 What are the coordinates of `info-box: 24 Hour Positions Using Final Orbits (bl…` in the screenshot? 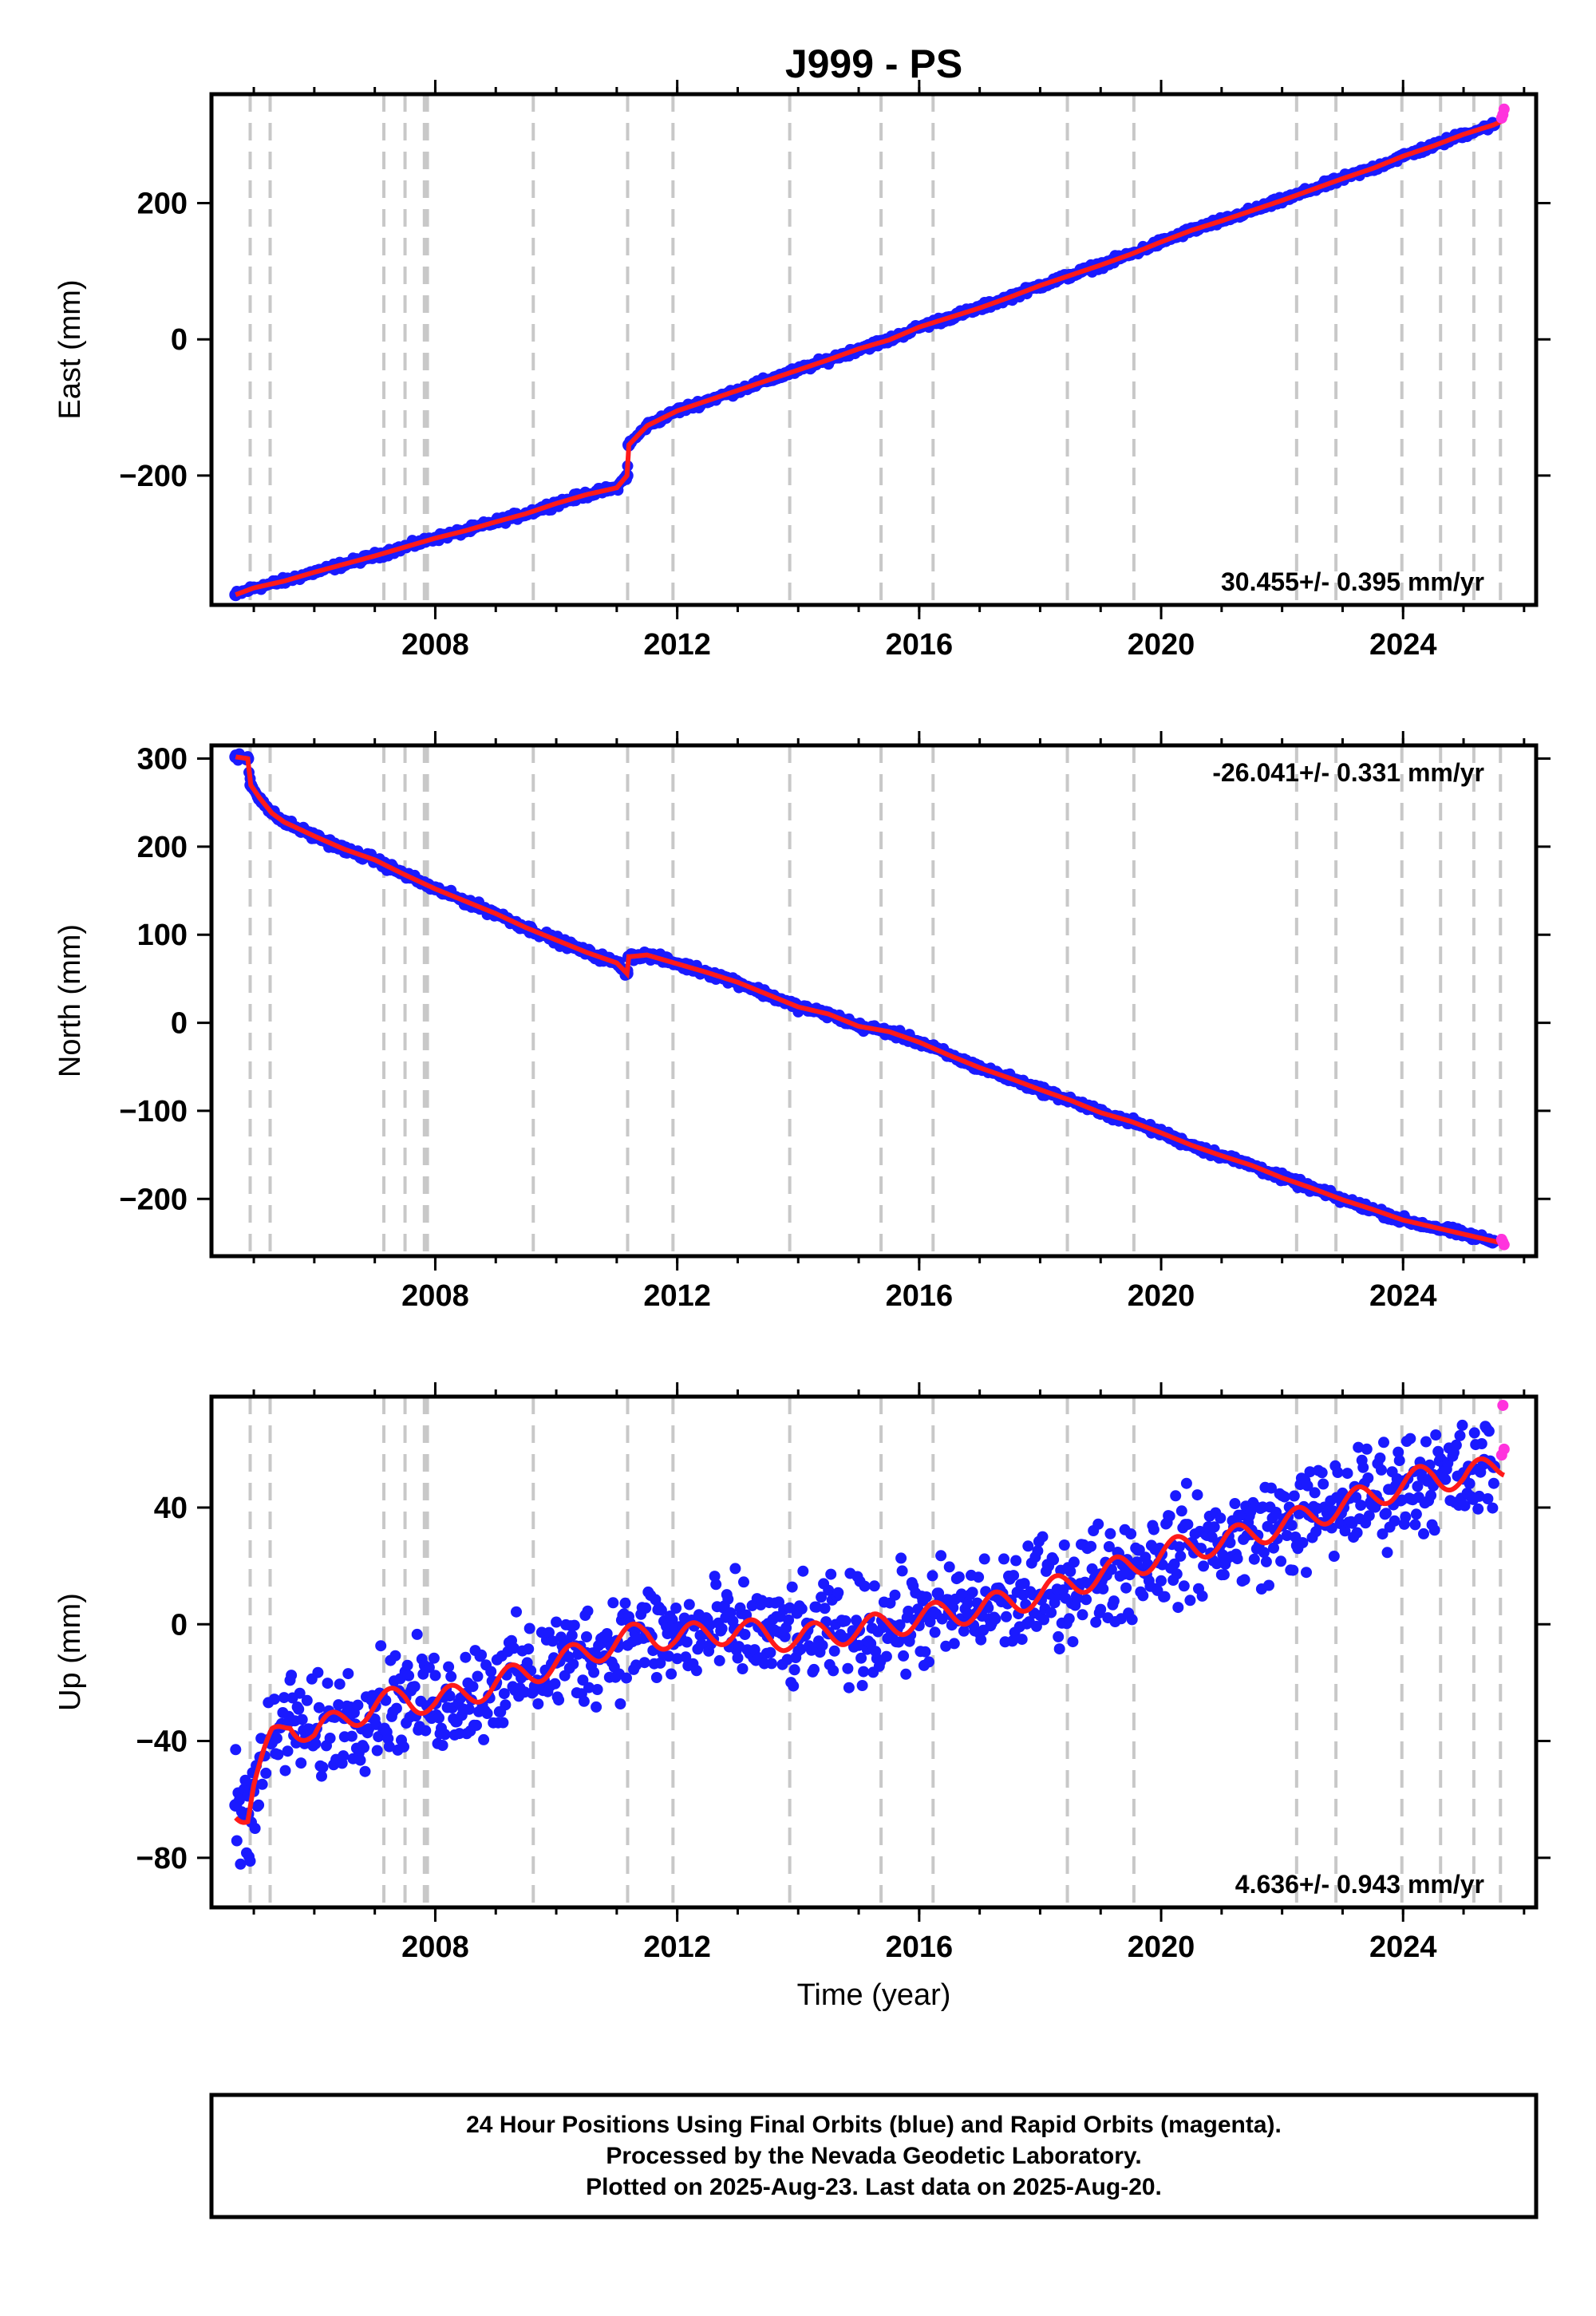 It's located at (874, 2156).